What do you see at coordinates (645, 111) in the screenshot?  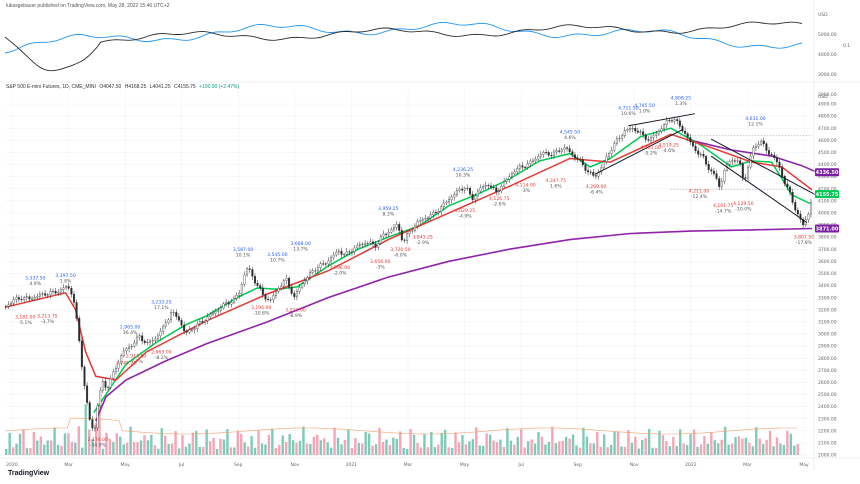 I see `annotation-label: 1.0%` at bounding box center [645, 111].